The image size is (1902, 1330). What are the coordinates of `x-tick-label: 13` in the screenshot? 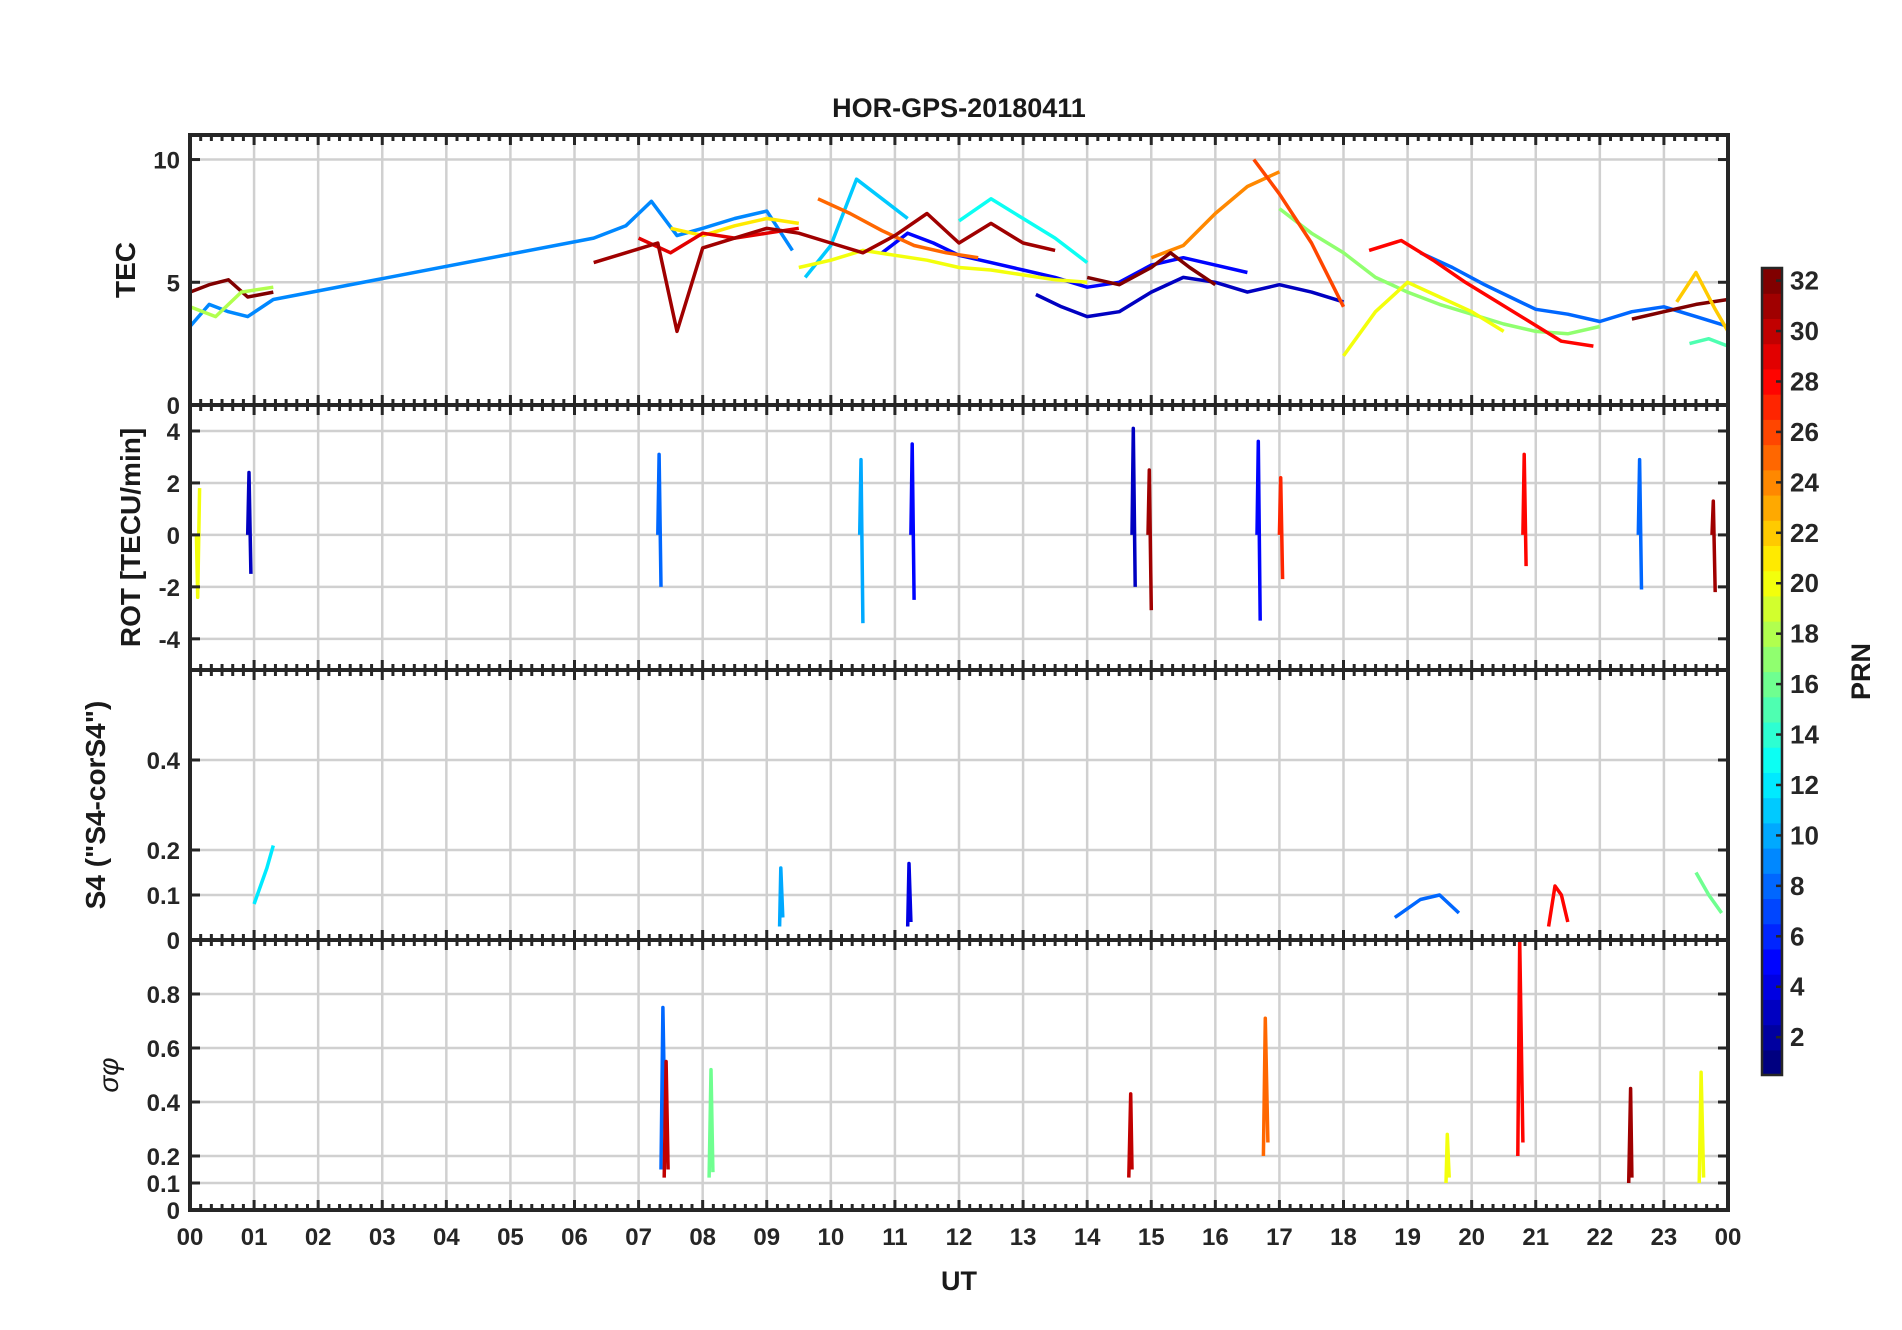 It's located at (1023, 1237).